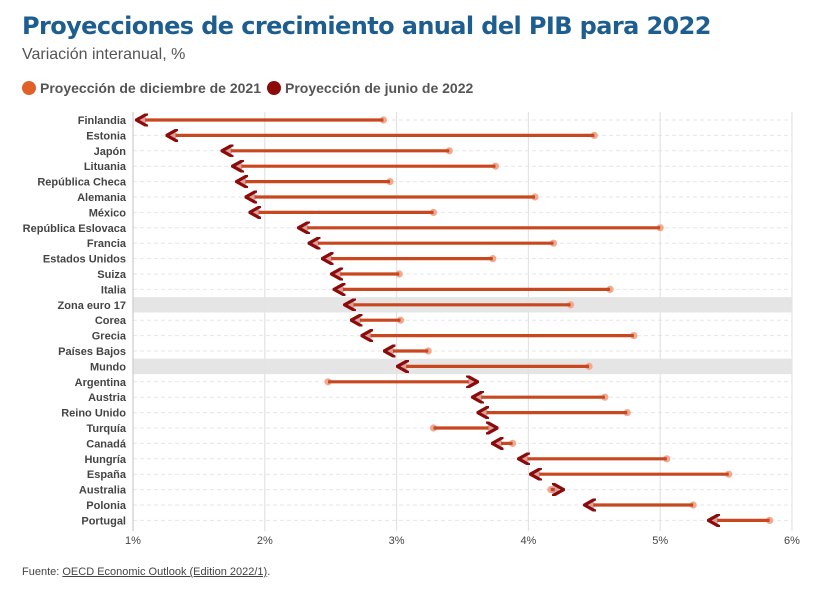  I want to click on x-tick-label: 2%, so click(265, 541).